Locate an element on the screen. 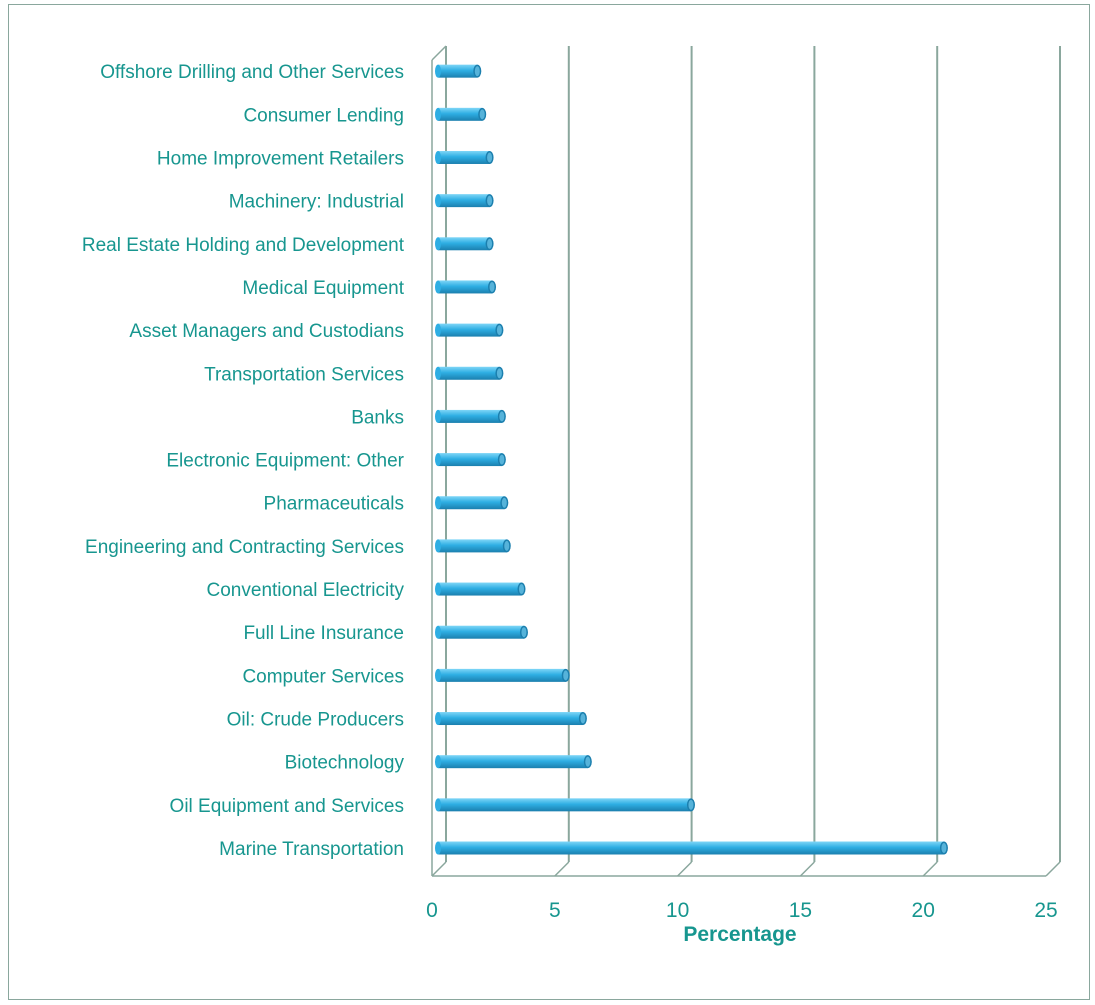 This screenshot has width=1095, height=1005. category-label: Electronic Equipment: Other is located at coordinates (285, 461).